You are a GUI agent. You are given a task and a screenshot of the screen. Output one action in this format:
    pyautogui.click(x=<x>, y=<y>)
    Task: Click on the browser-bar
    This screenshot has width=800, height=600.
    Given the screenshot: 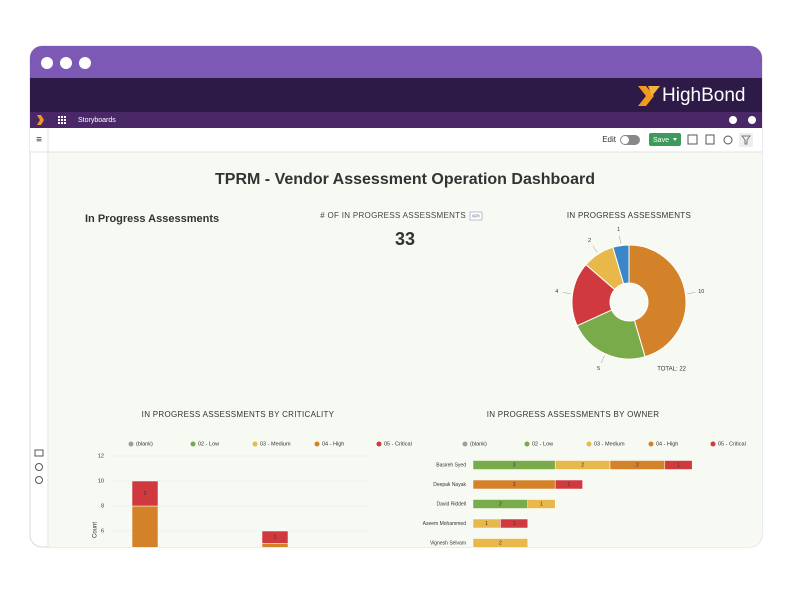 What is the action you would take?
    pyautogui.click(x=396, y=62)
    